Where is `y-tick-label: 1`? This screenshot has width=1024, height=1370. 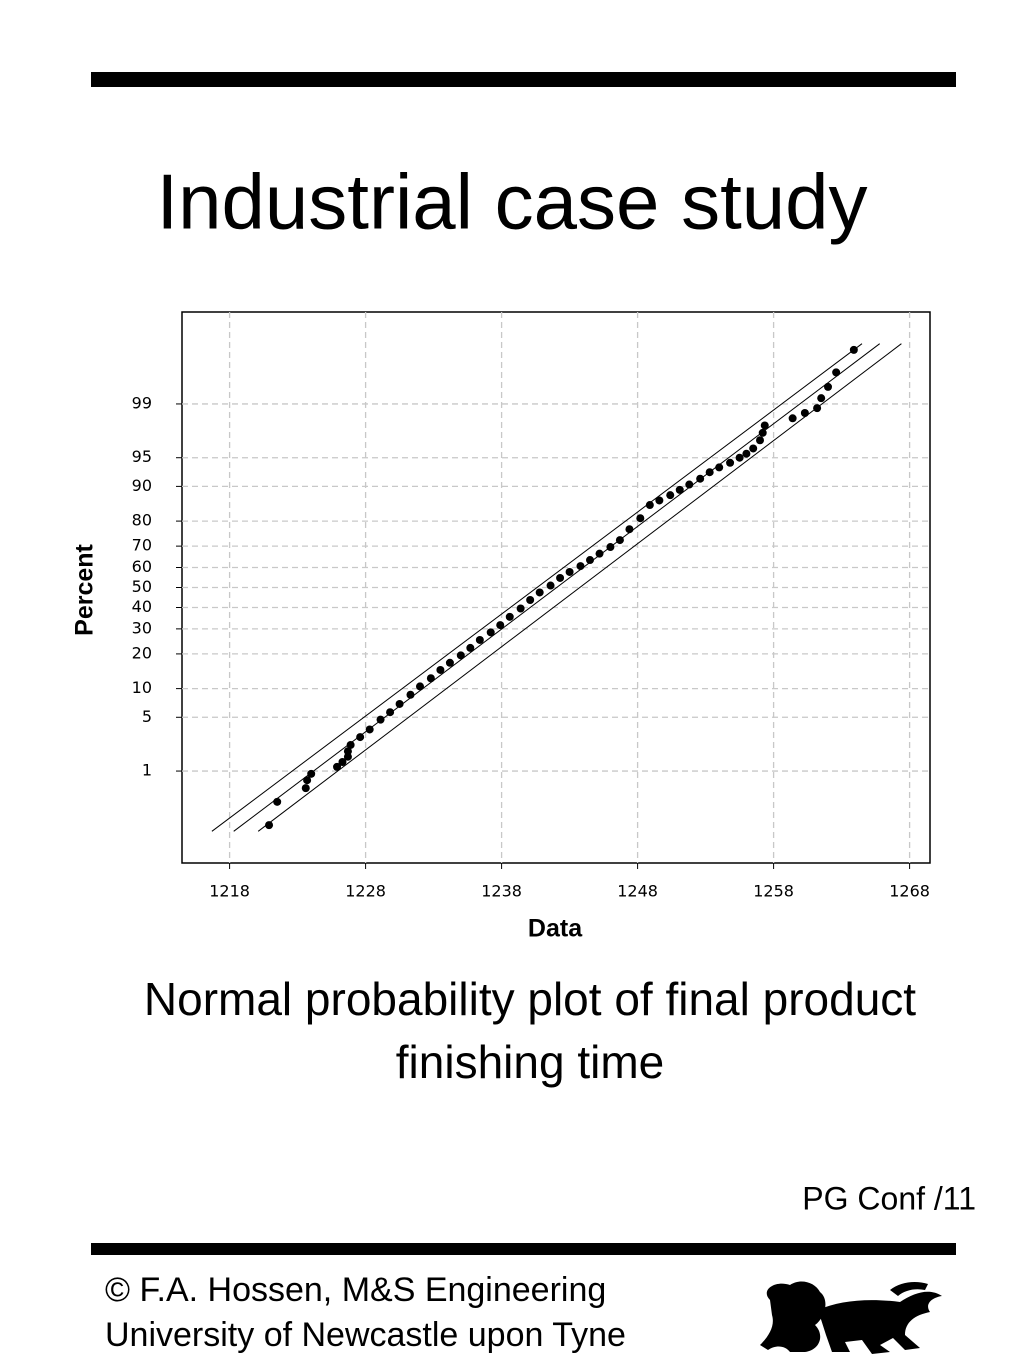 y-tick-label: 1 is located at coordinates (147, 770).